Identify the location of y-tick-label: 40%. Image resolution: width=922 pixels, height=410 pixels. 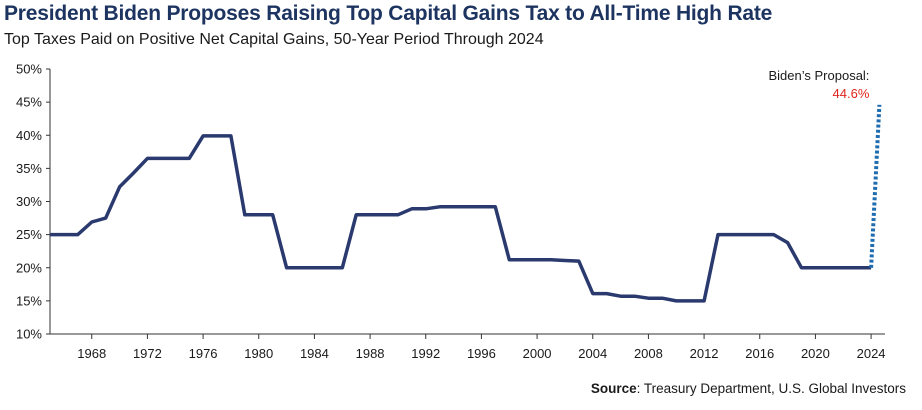
(29, 135).